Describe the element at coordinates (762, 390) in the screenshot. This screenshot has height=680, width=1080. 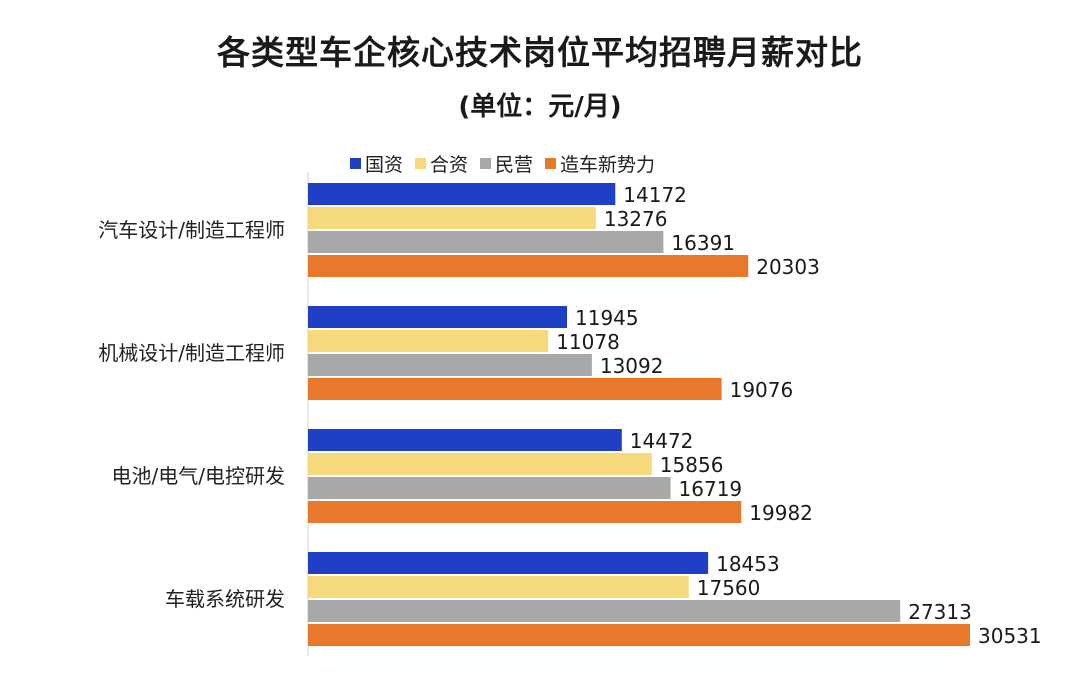
I see `data-label: 19076` at that location.